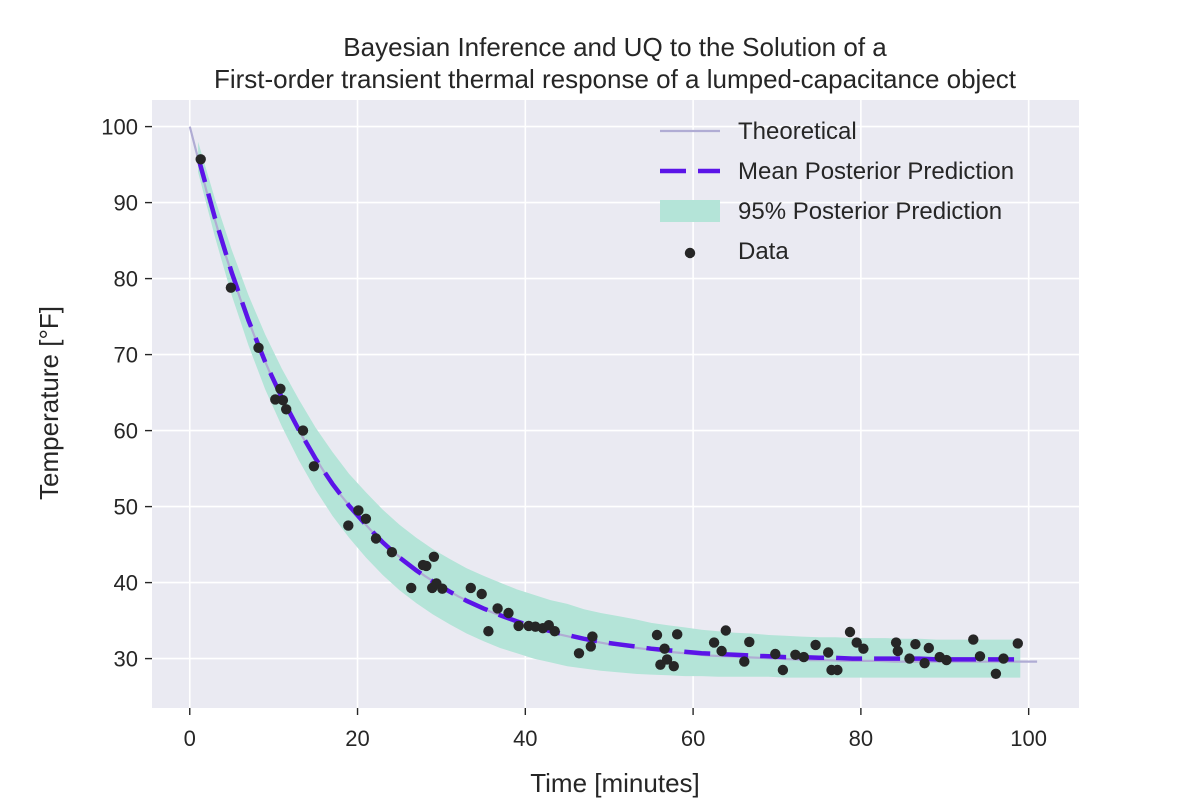 This screenshot has width=1200, height=798. I want to click on y-tick-label: 30, so click(126, 659).